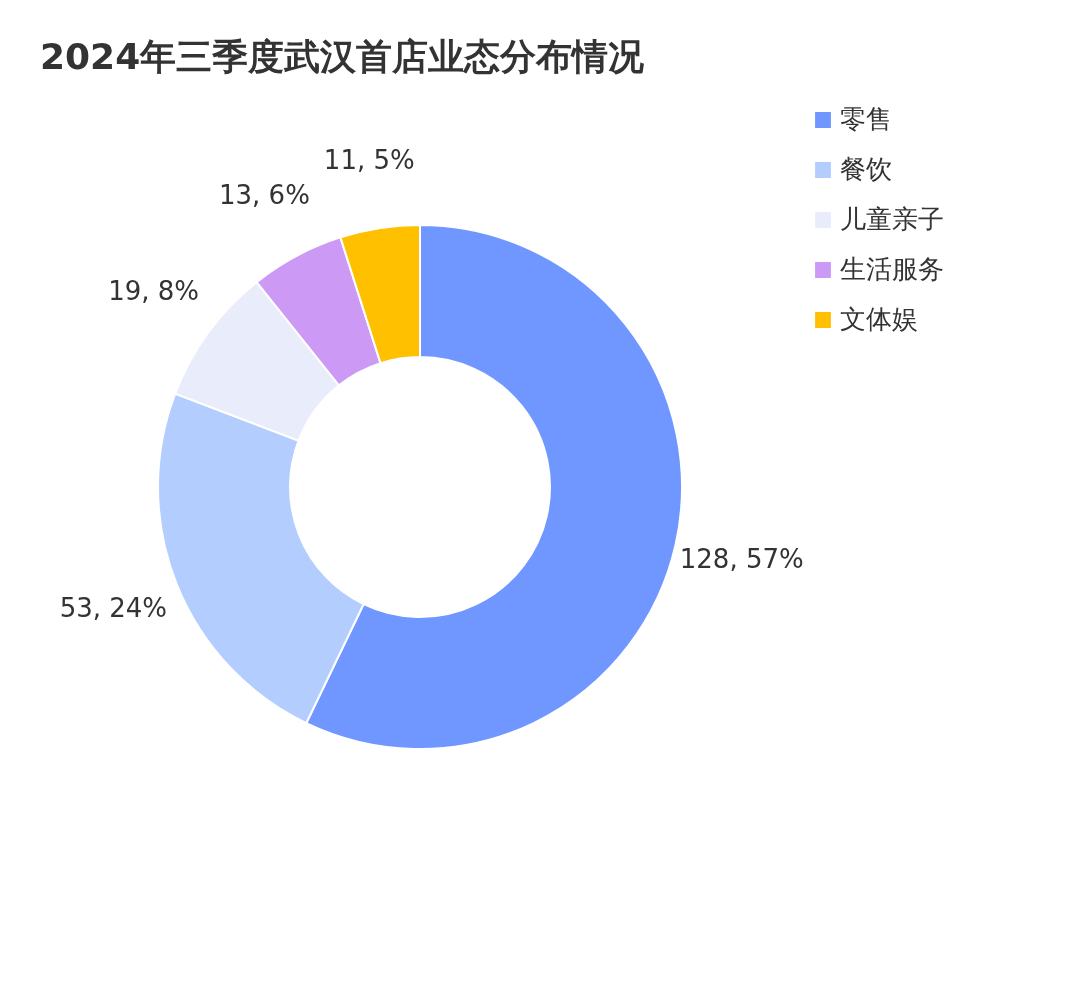  I want to click on legend-label: 生活服务, so click(892, 269).